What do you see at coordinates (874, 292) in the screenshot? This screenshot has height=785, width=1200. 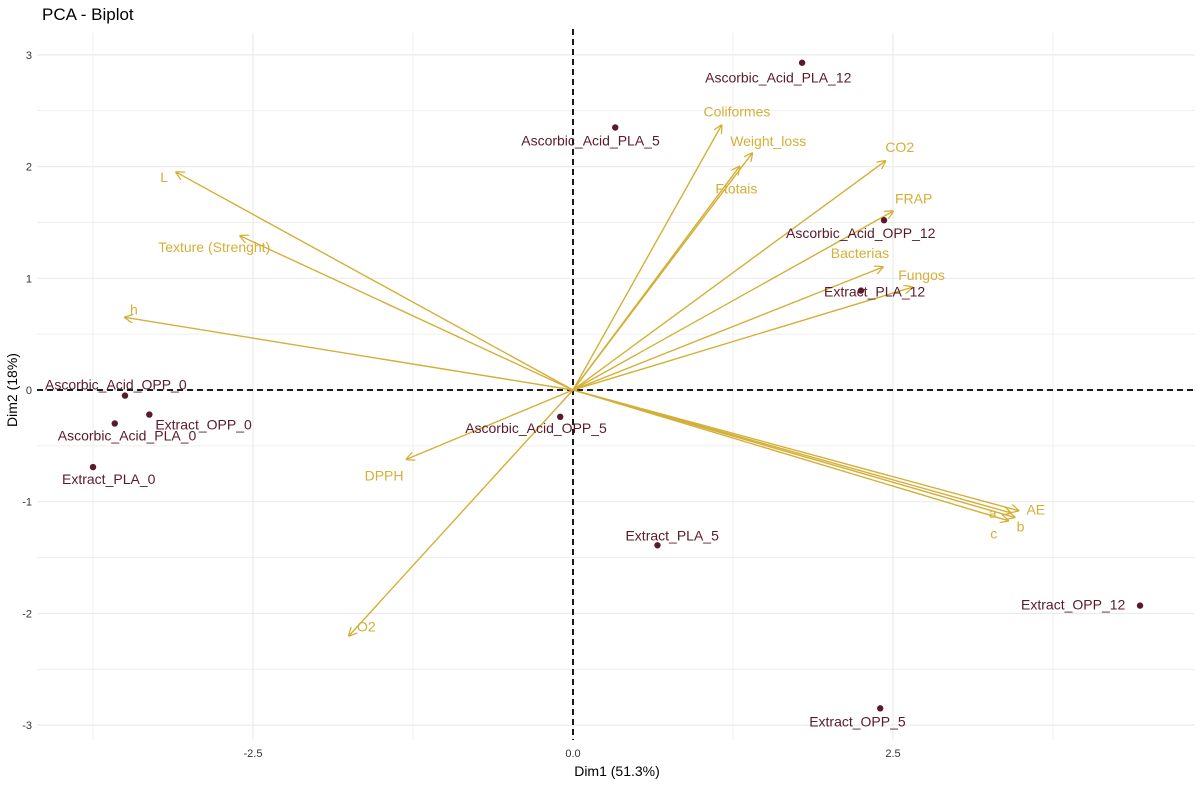 I see `individual-label: Extract_PLA_12` at bounding box center [874, 292].